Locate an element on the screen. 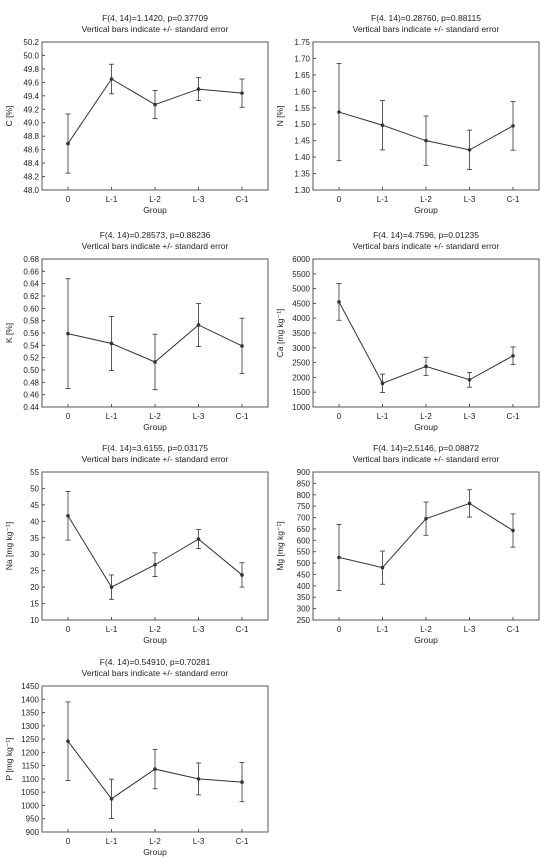 The image size is (550, 864). y-tick-label: 3500 is located at coordinates (301, 333).